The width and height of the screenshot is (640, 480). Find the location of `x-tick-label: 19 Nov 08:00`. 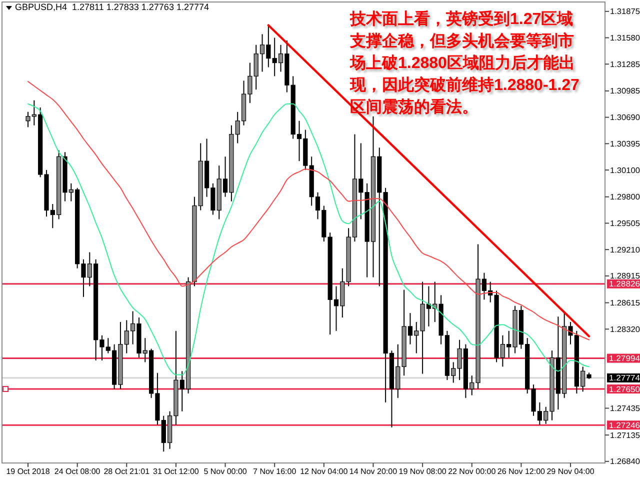

x-tick-label: 19 Nov 08:00 is located at coordinates (422, 471).